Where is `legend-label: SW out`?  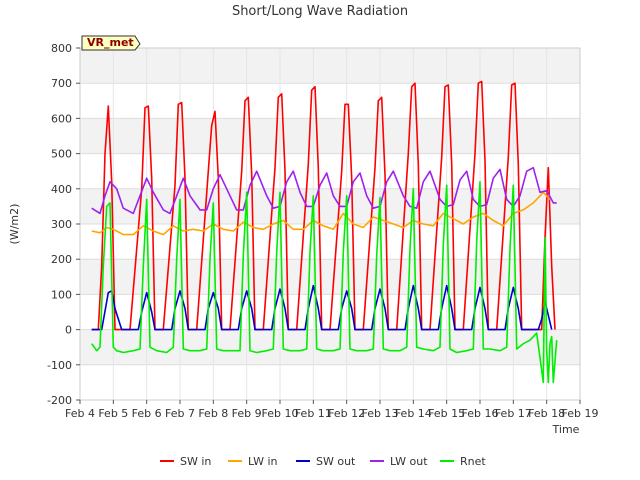
legend-label: SW out is located at coordinates (336, 461).